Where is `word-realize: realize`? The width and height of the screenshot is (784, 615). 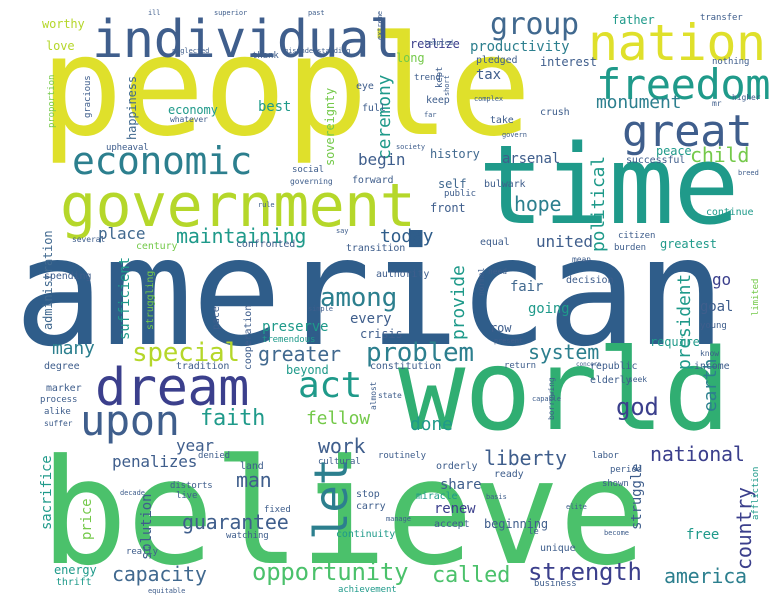
word-realize: realize is located at coordinates (435, 44).